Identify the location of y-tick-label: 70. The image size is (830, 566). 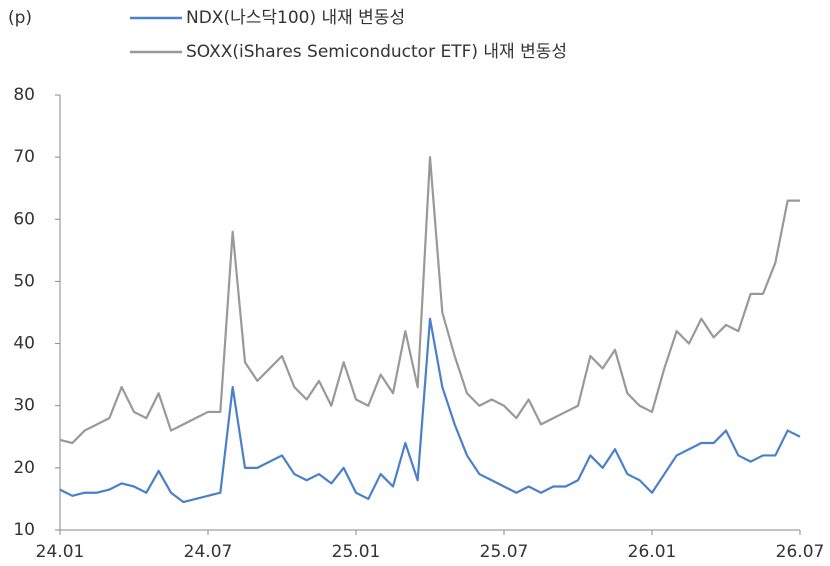
(24, 157).